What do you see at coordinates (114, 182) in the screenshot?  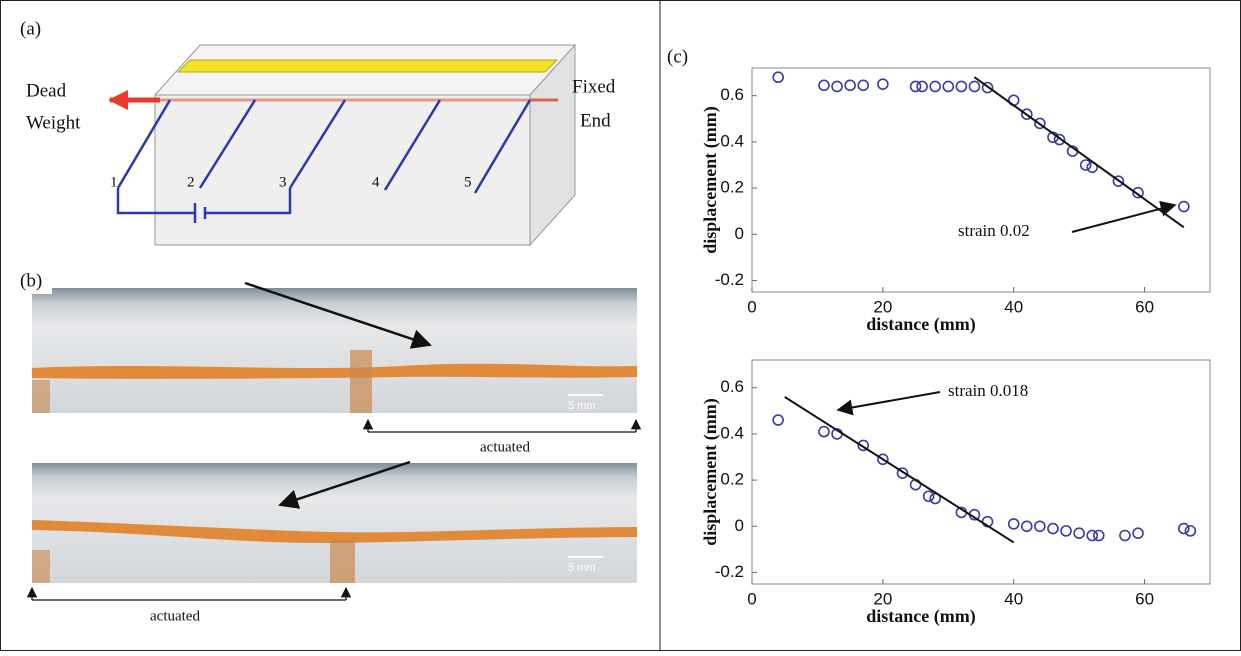 I see `electrode-label: 1` at bounding box center [114, 182].